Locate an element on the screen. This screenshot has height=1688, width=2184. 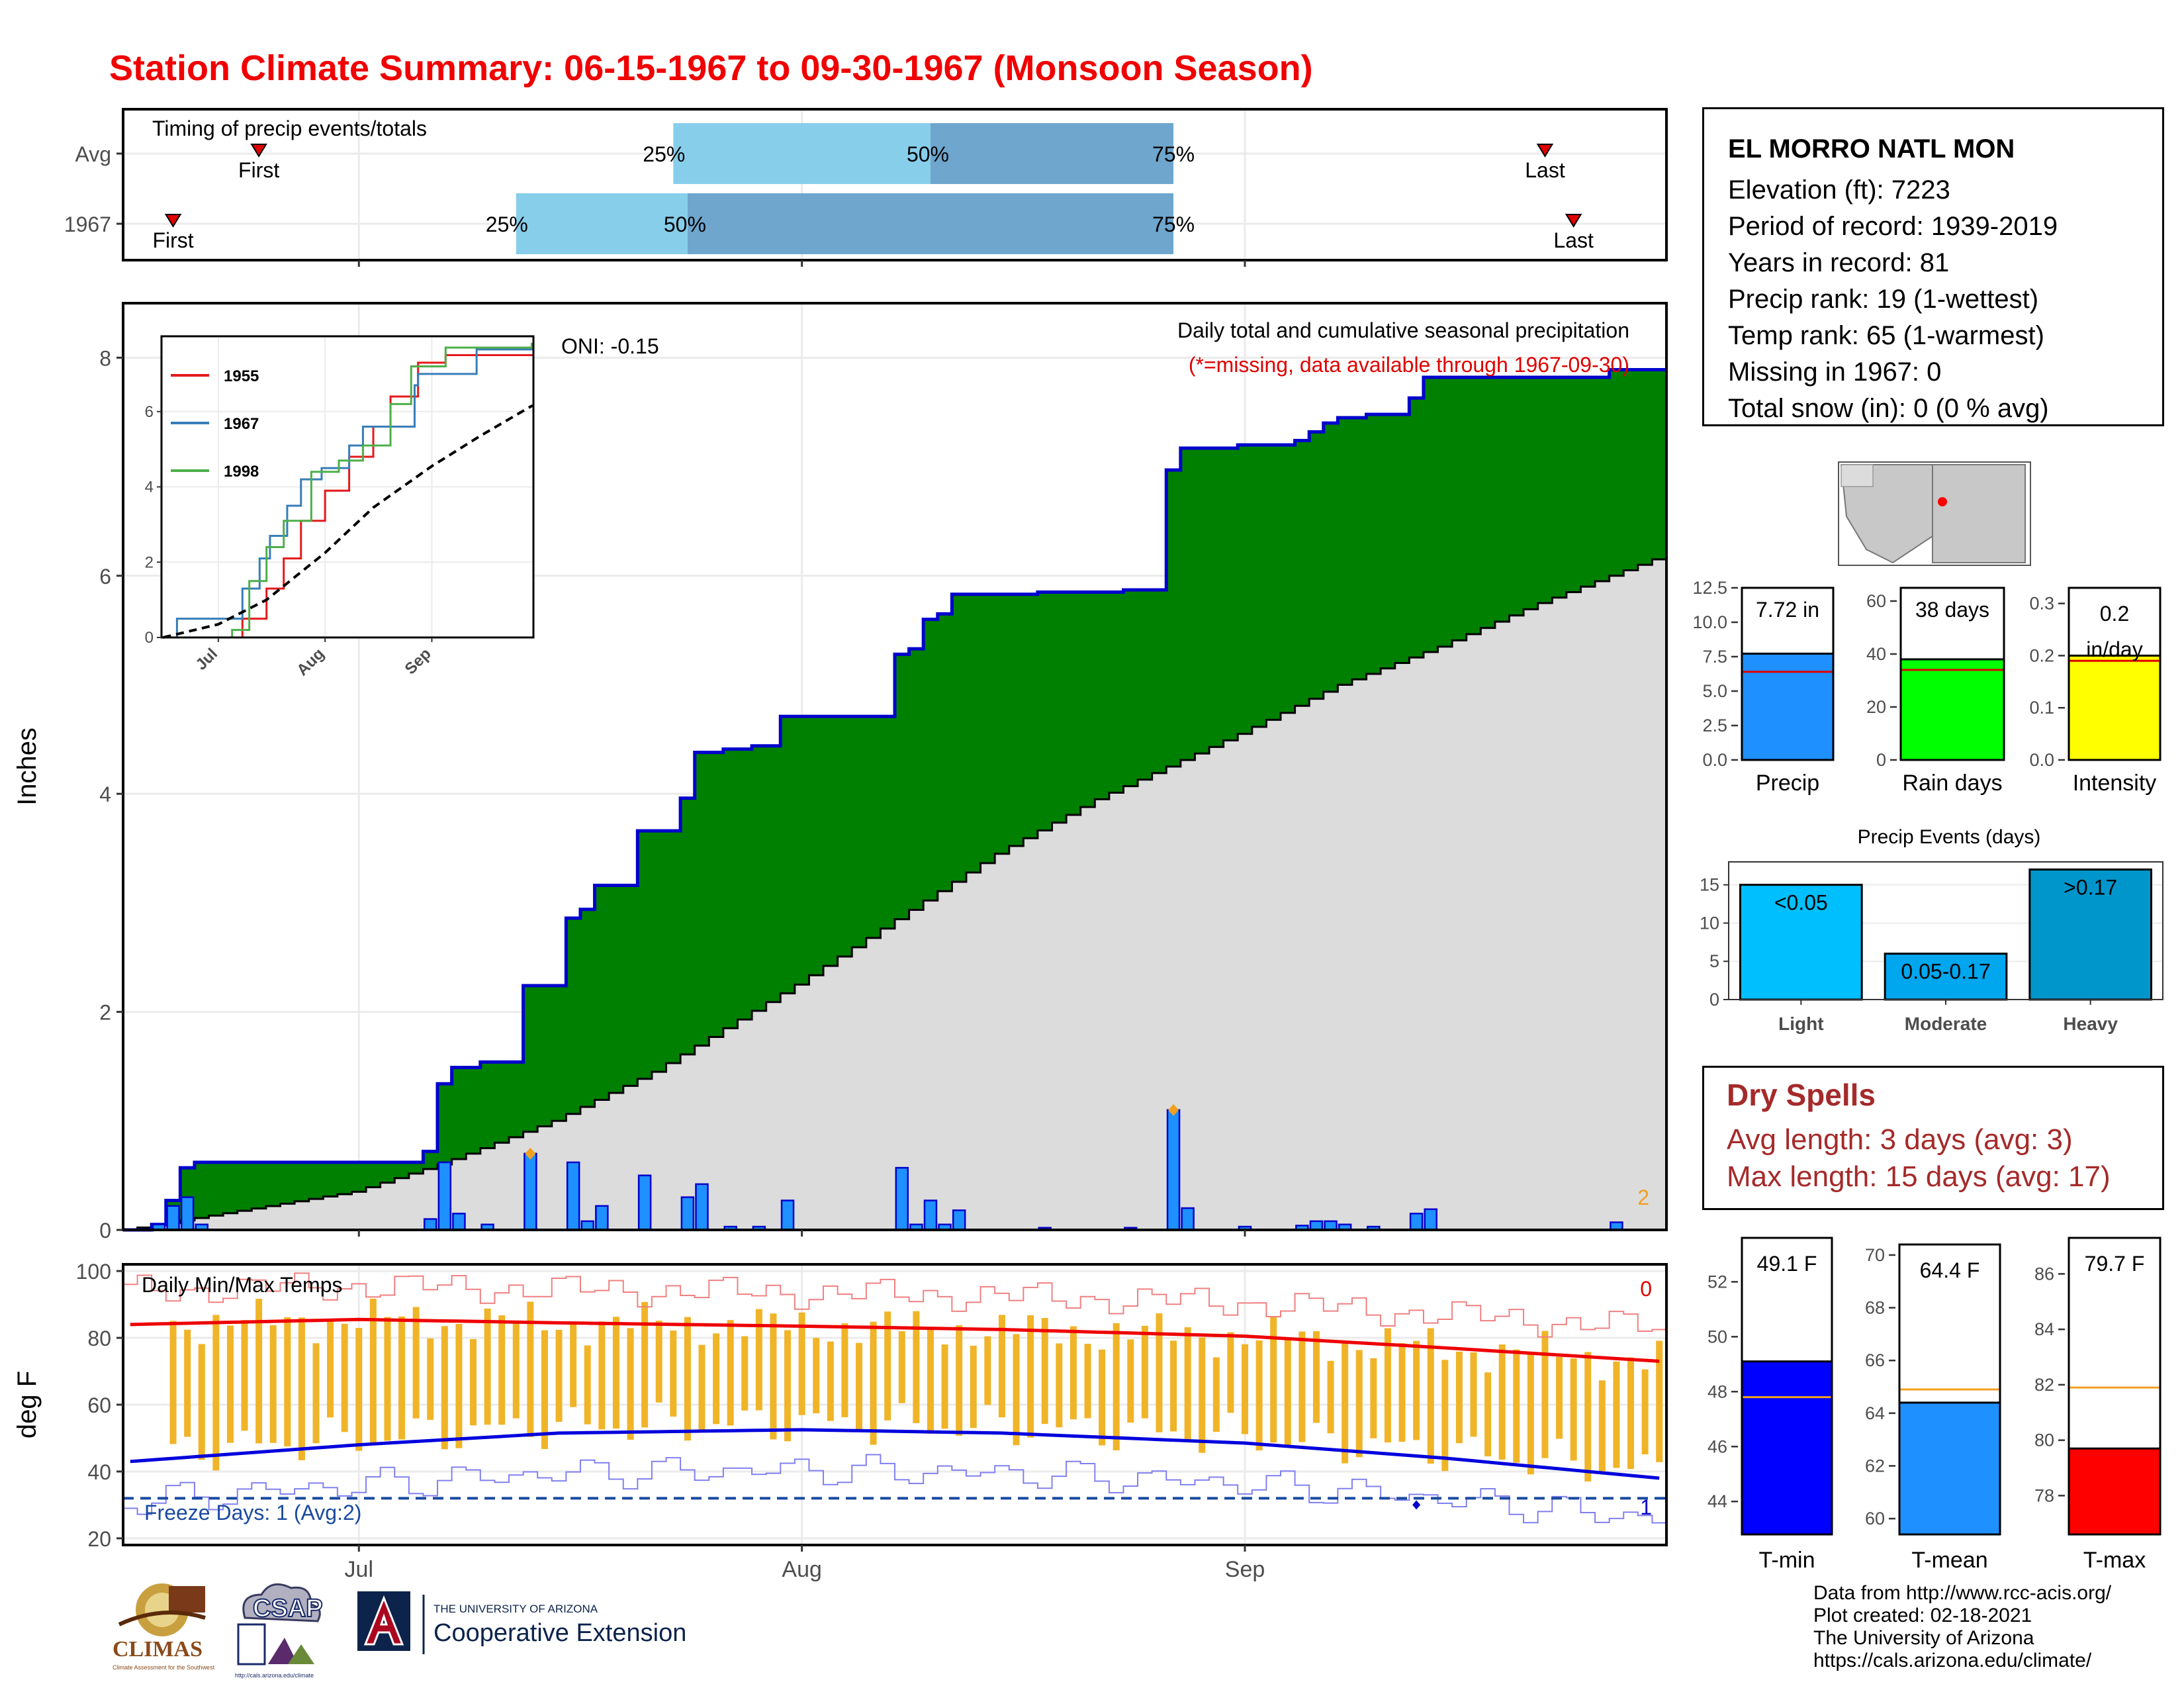
csap-logo: CSAP http://cals.arizona.edu/climate is located at coordinates (279, 1631).